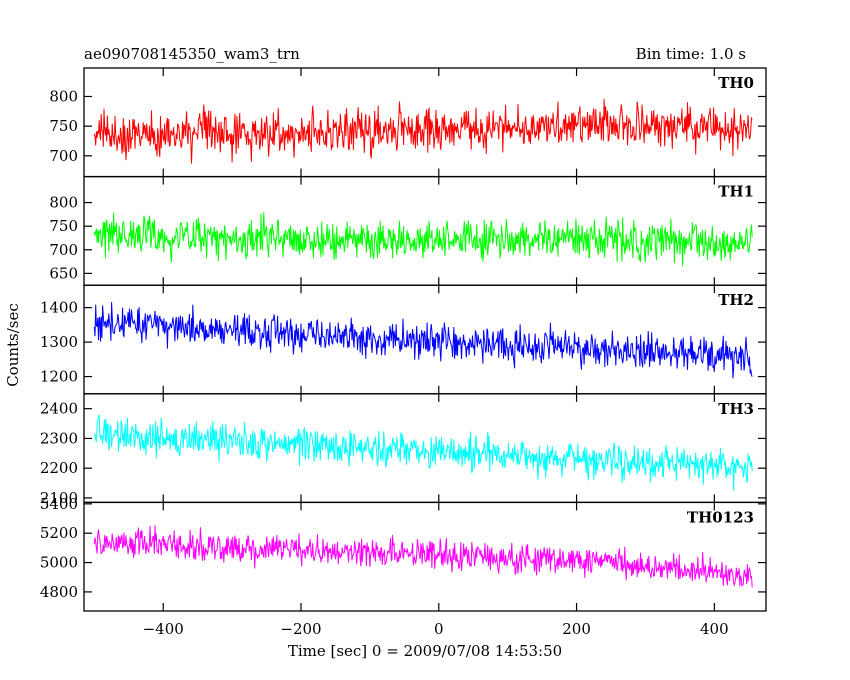 The width and height of the screenshot is (850, 680). Describe the element at coordinates (425, 651) in the screenshot. I see `x-axis-label: Time [sec] 0 = 2009/07/08 14:53:50` at that location.